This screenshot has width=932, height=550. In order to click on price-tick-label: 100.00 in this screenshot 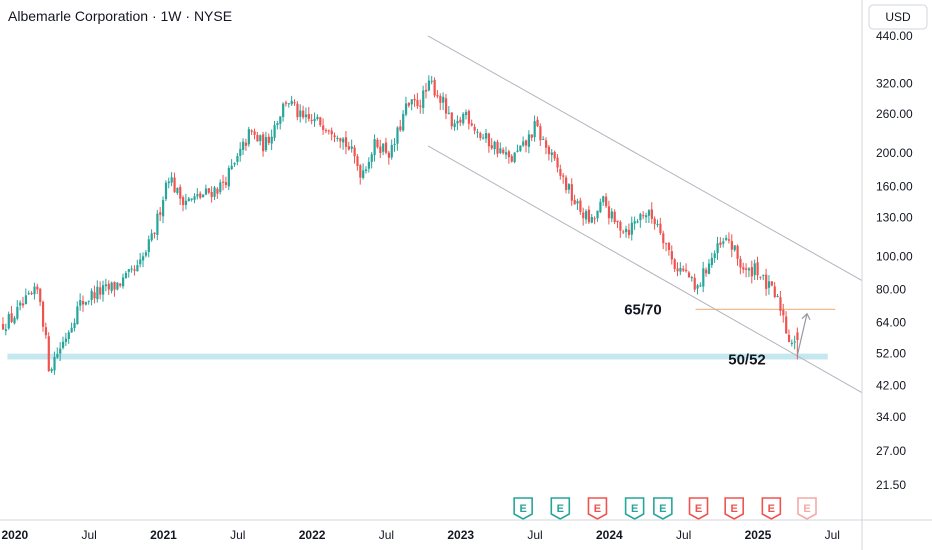, I will do `click(894, 256)`.